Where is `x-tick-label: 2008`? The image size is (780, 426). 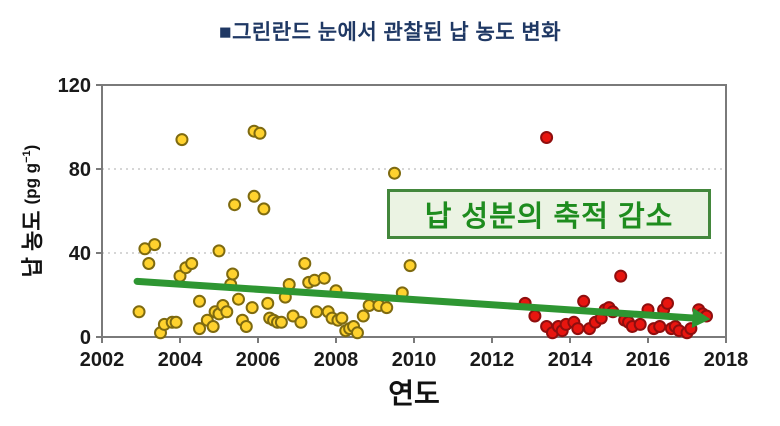
x-tick-label: 2008 is located at coordinates (336, 360).